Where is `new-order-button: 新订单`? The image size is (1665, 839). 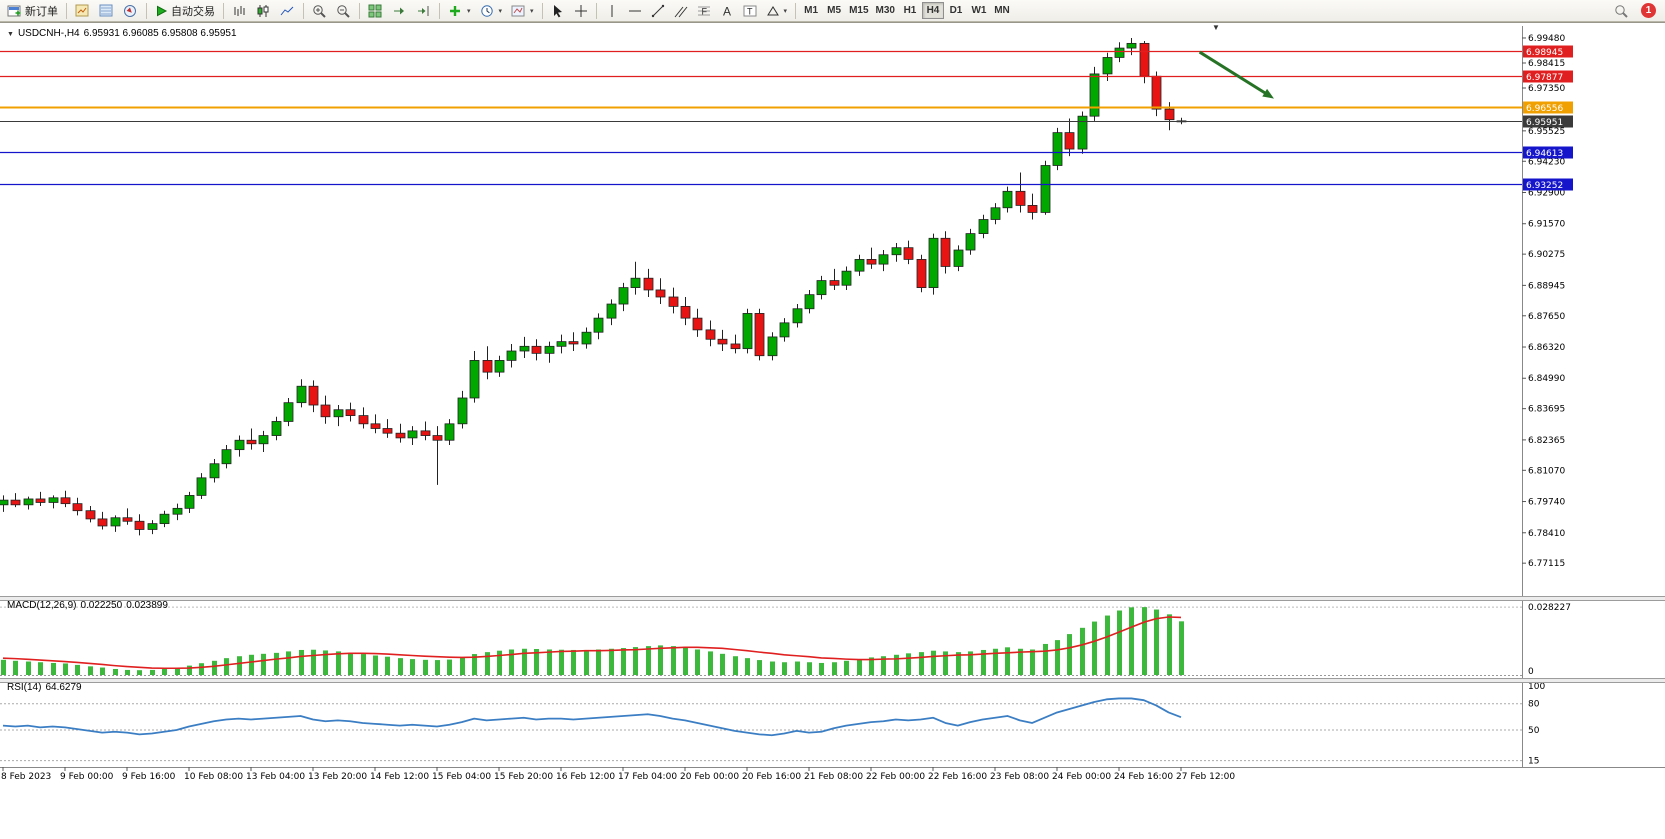
new-order-button: 新订单 is located at coordinates (32, 10).